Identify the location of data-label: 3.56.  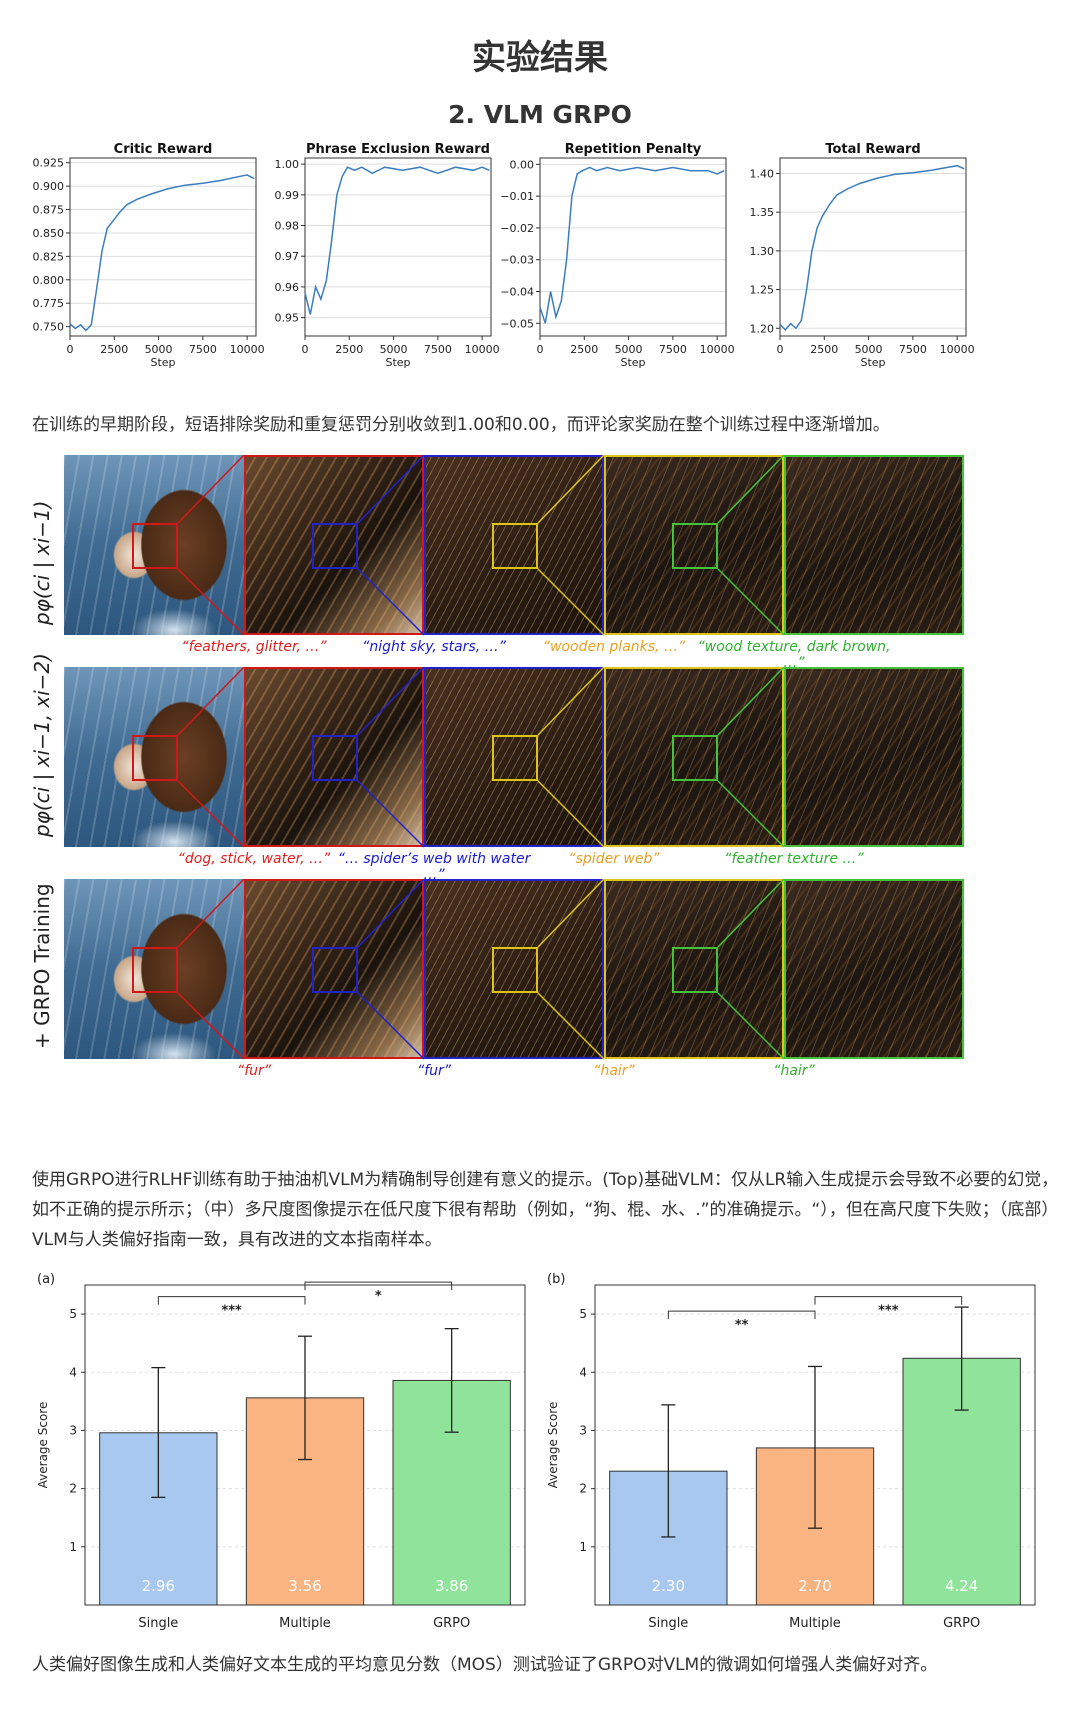
(304, 1586).